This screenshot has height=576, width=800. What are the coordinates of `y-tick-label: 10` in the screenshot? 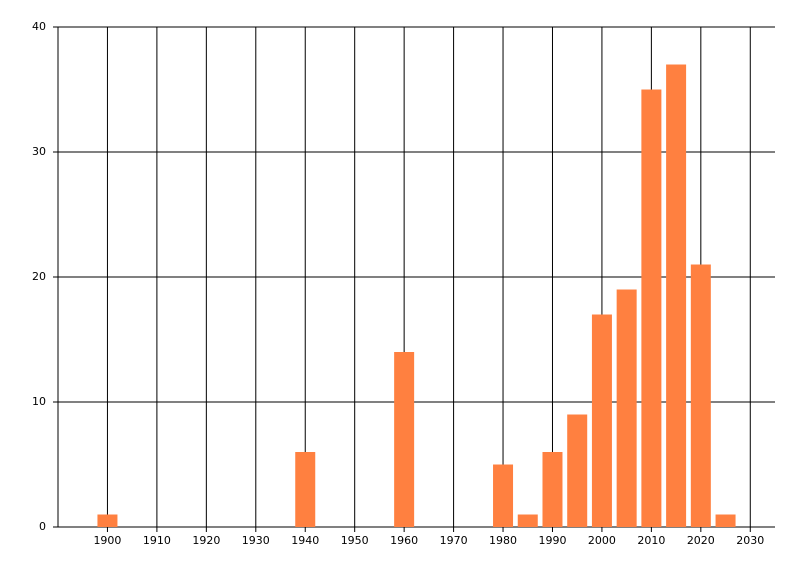 It's located at (39, 401).